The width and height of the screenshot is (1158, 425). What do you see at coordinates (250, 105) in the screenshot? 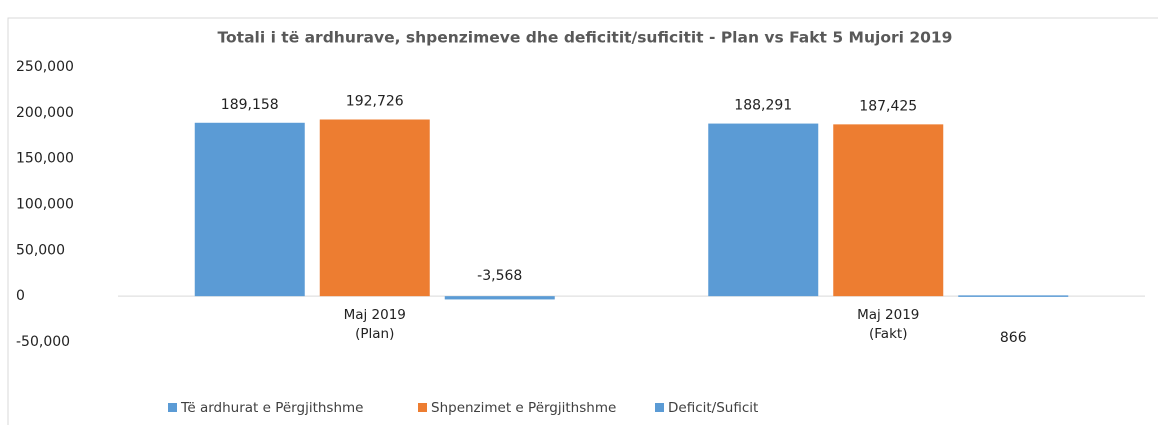
I see `data-label: 189,158` at bounding box center [250, 105].